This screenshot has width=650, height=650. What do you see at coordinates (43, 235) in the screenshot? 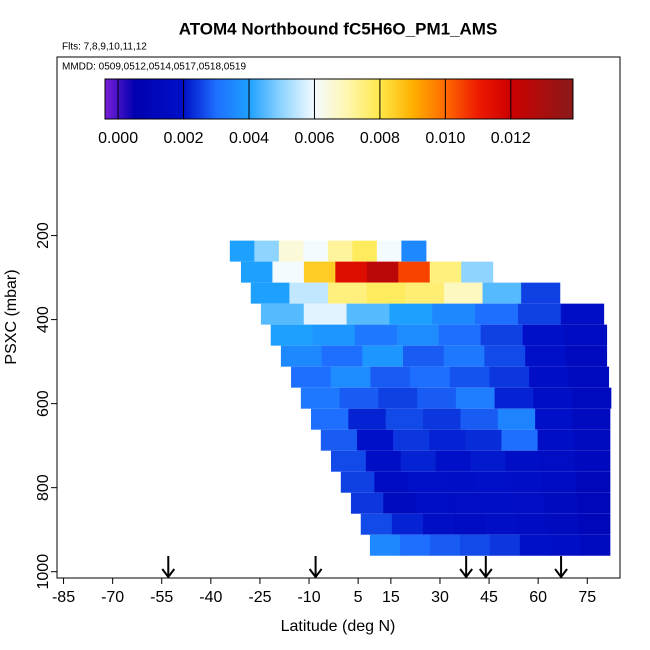
I see `y-tick-label: 200` at bounding box center [43, 235].